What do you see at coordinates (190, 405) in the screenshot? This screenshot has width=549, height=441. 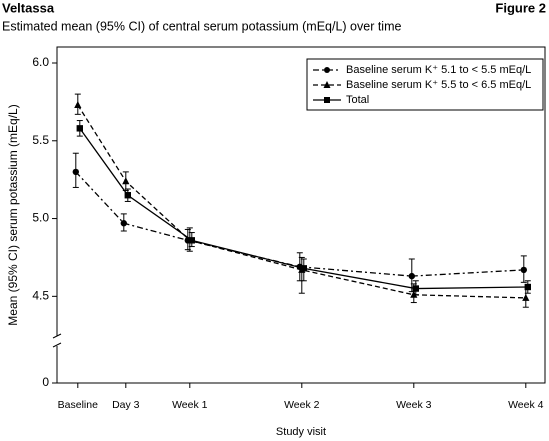 I see `x-tick-label: Week 1` at bounding box center [190, 405].